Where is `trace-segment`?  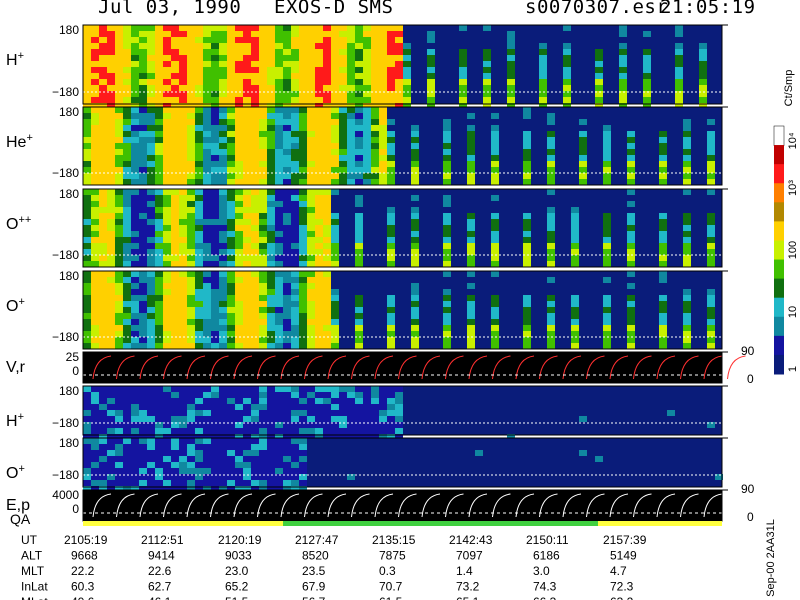 trace-segment is located at coordinates (219, 505).